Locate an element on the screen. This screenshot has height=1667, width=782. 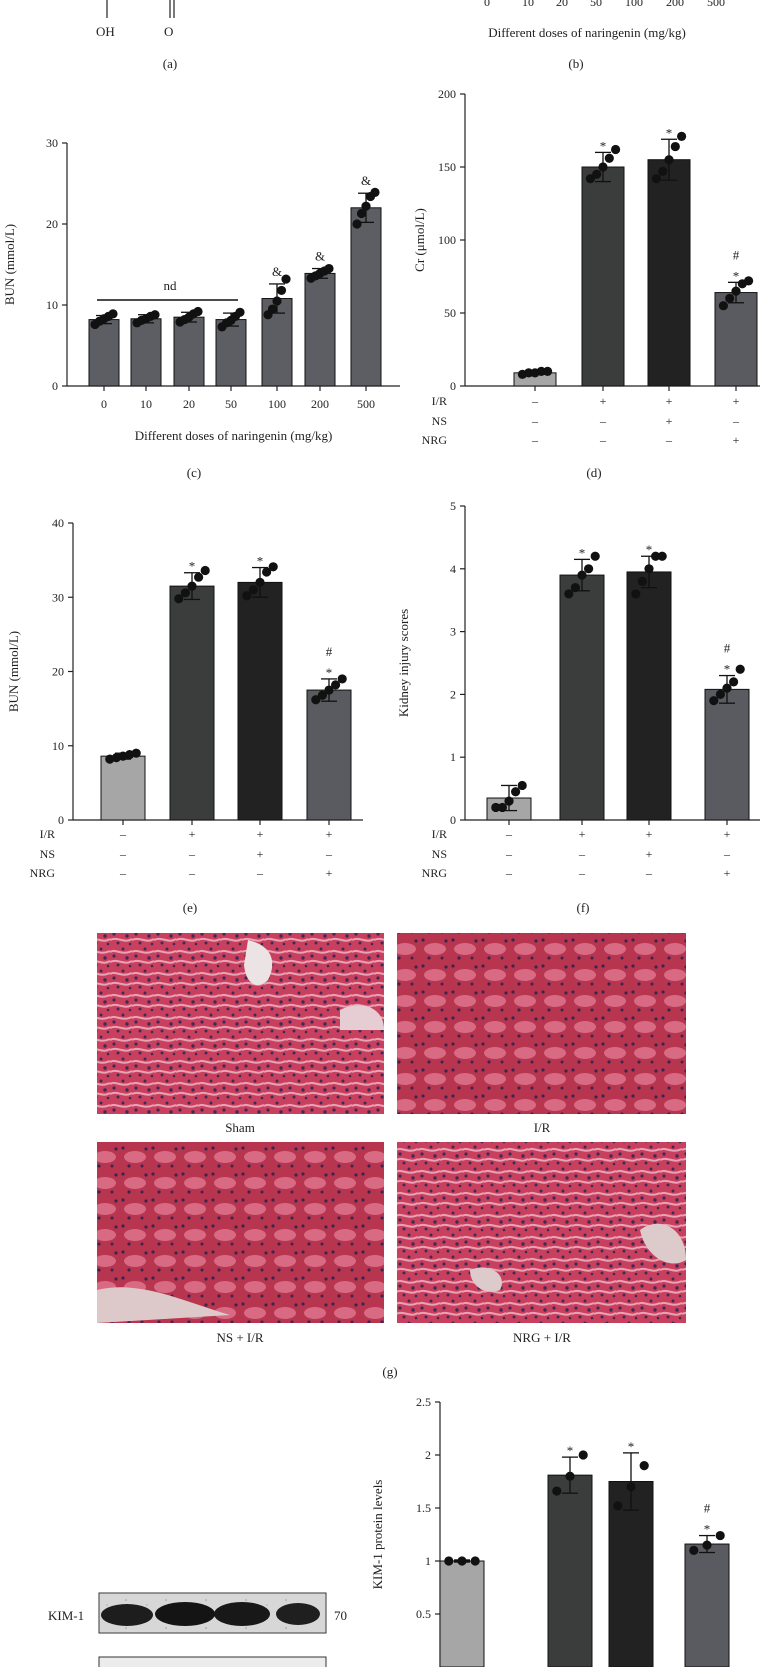
x-tick-label: 50 is located at coordinates (231, 404).